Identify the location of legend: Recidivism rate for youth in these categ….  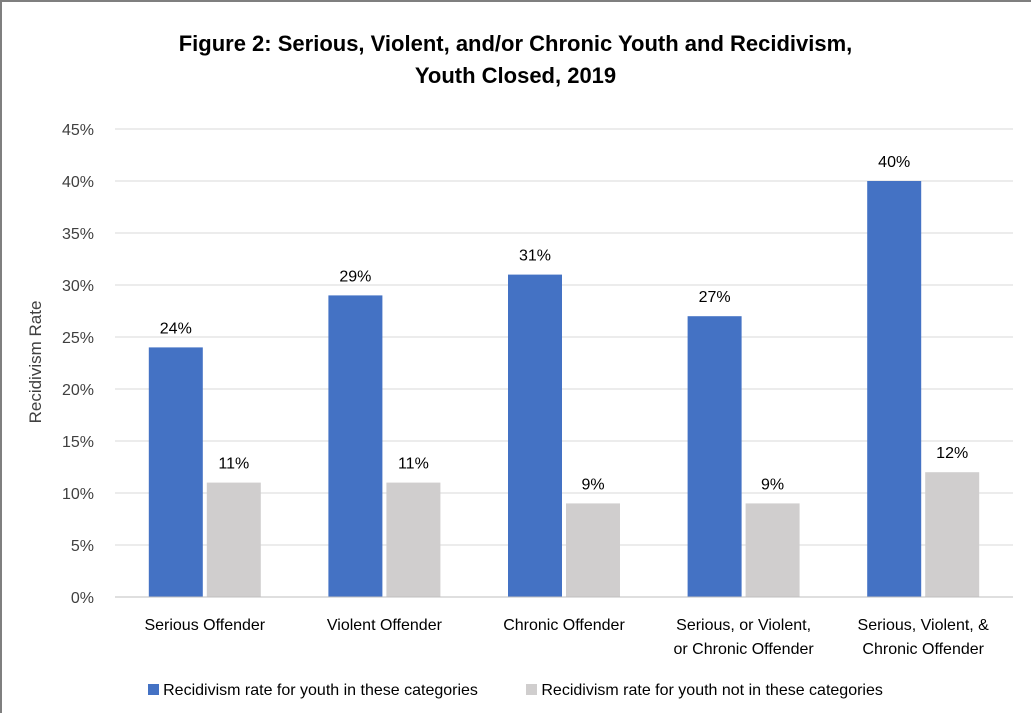
(515, 691).